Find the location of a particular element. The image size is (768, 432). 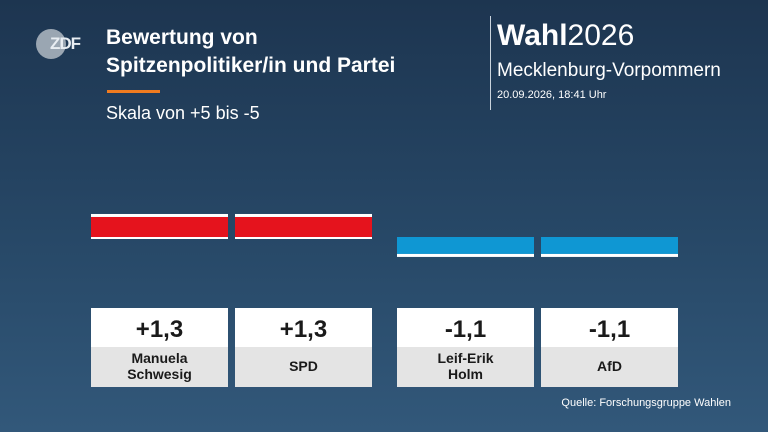

election-brand: Wahl2026 is located at coordinates (565, 36).